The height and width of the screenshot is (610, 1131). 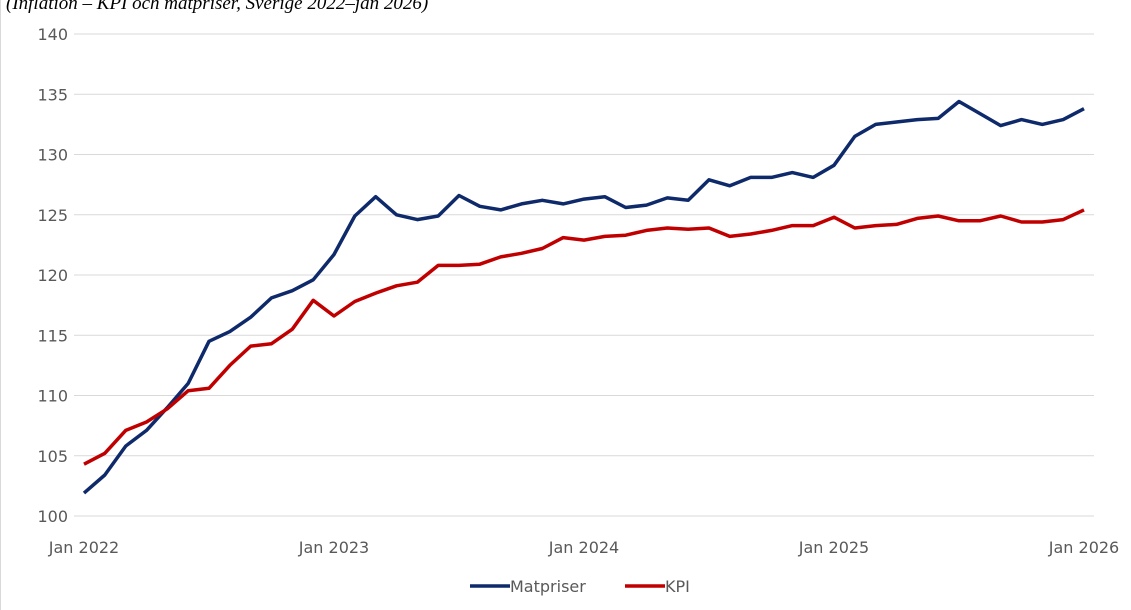 What do you see at coordinates (52, 396) in the screenshot?
I see `y-tick-label: 110` at bounding box center [52, 396].